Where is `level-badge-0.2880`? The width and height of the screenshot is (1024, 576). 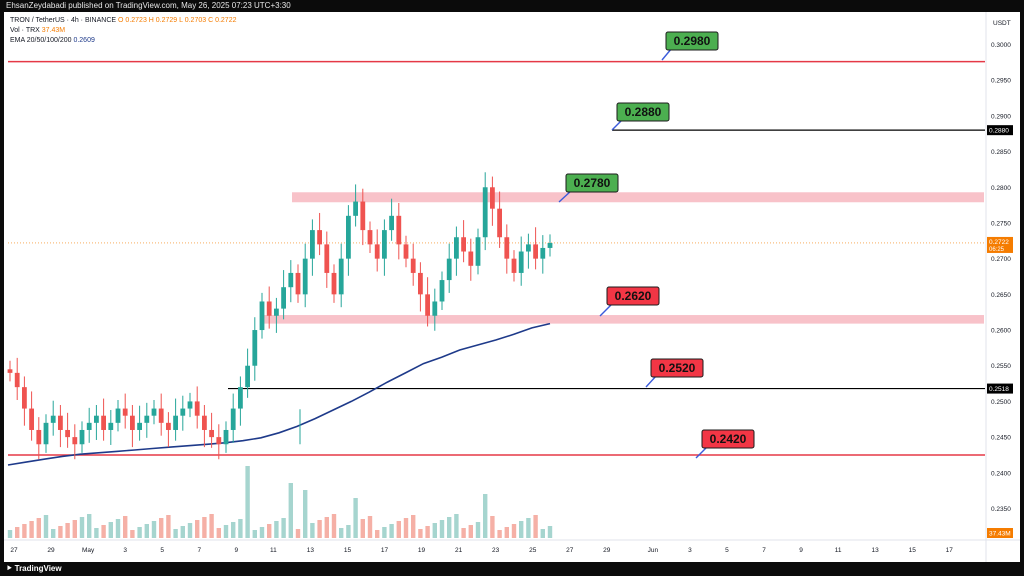 level-badge-0.2880 is located at coordinates (643, 112).